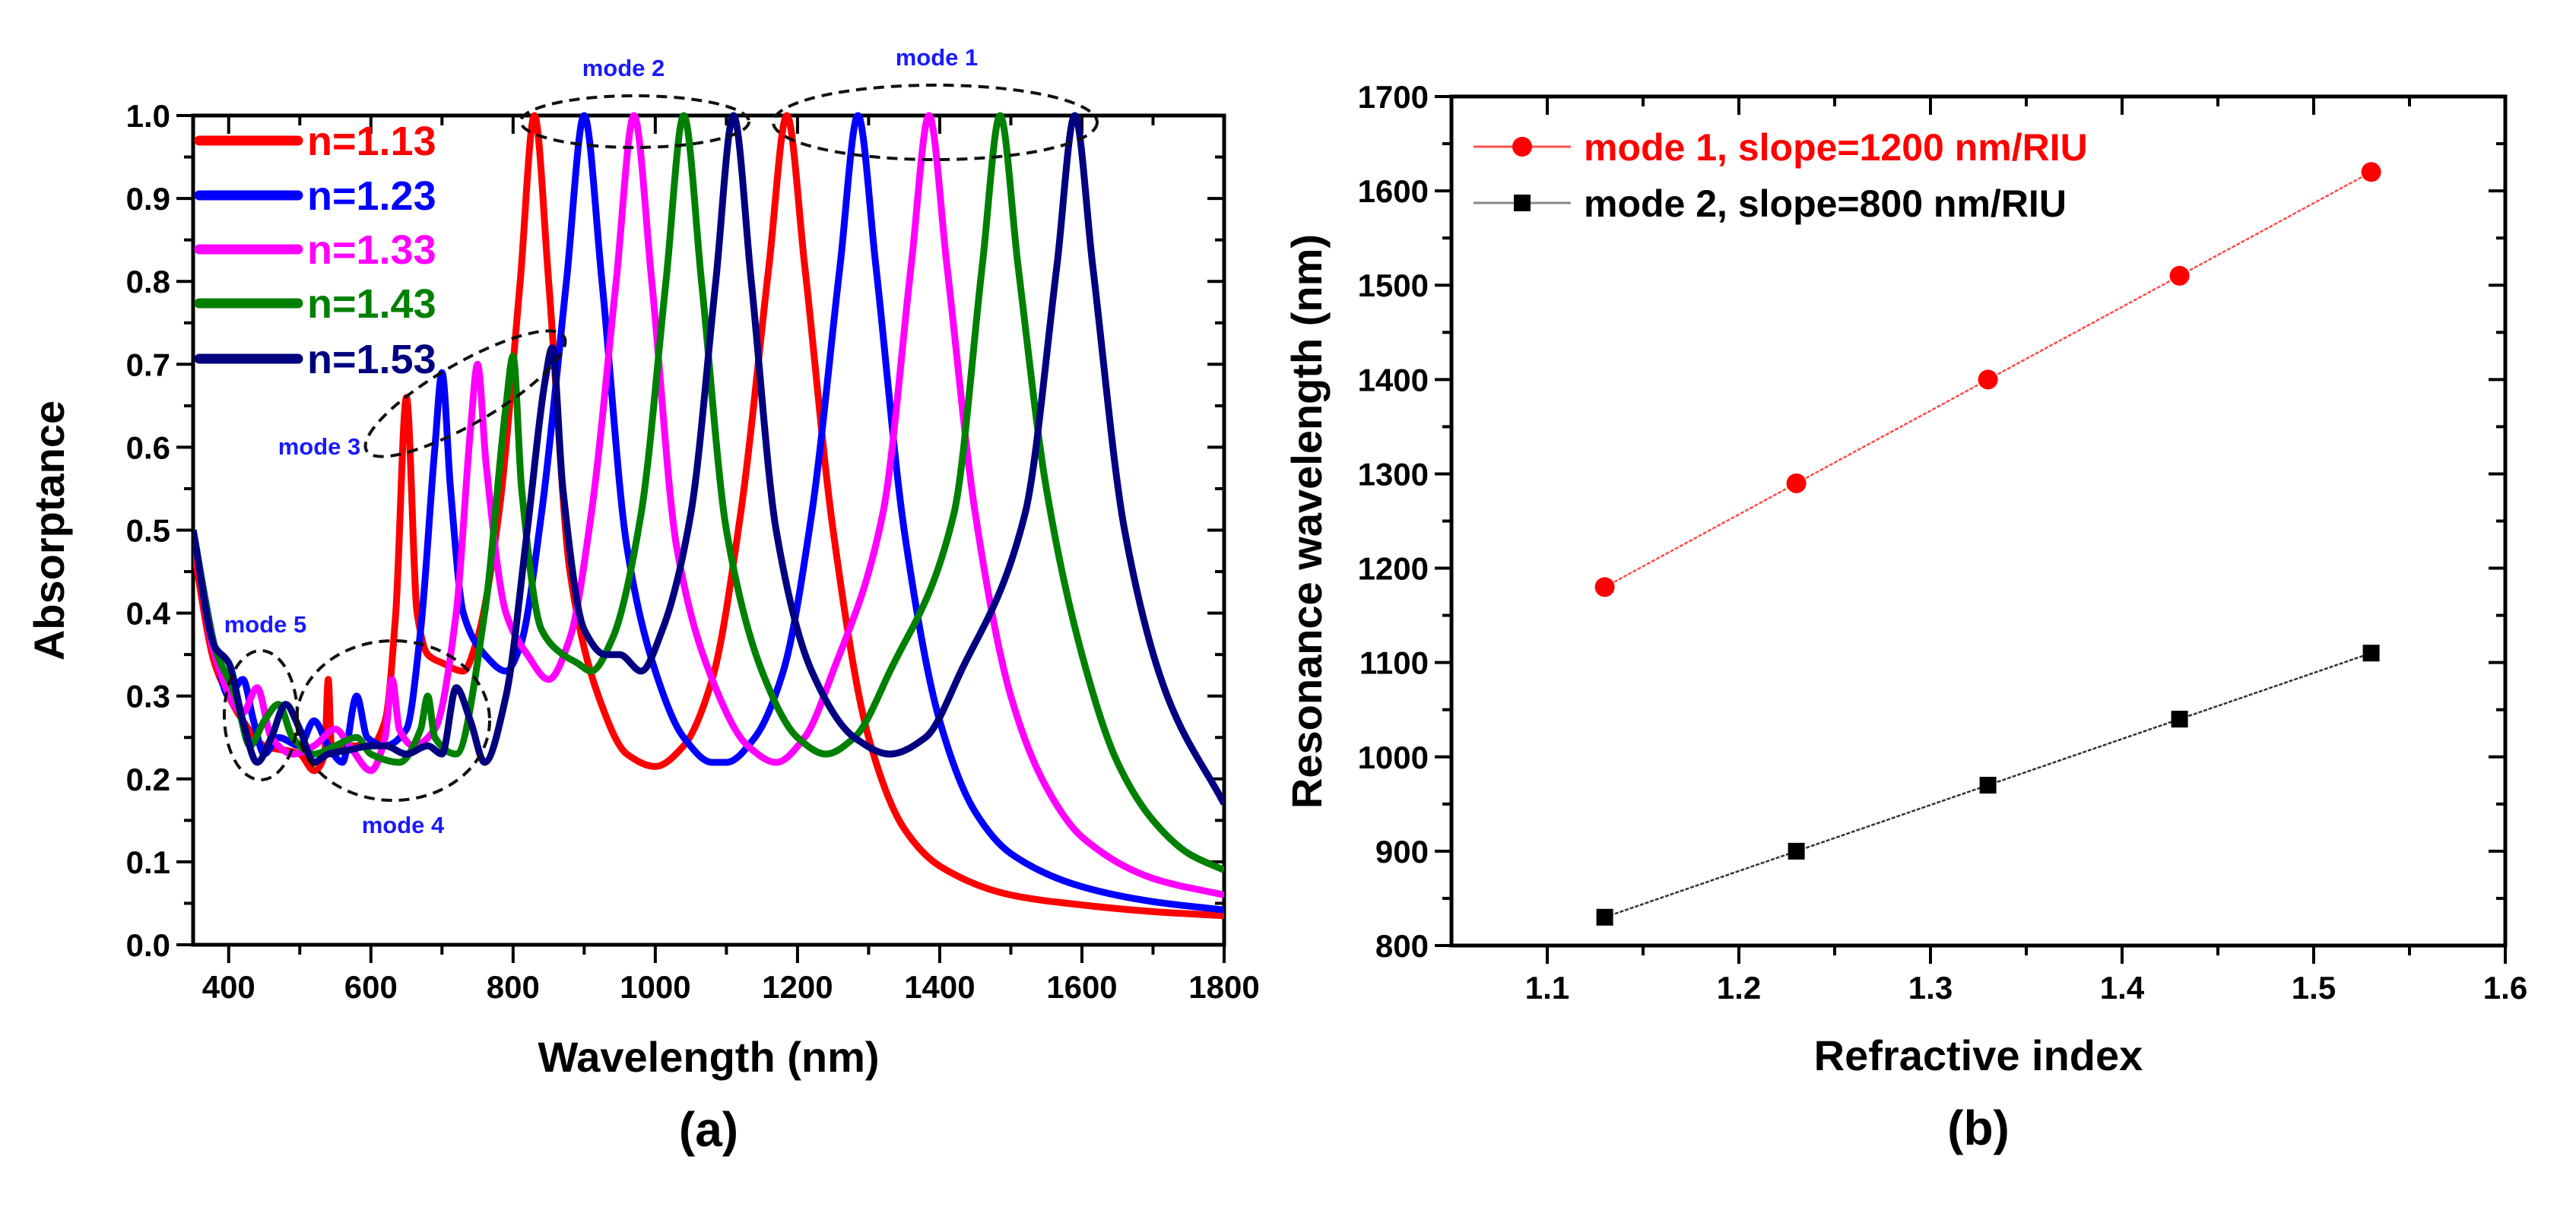  I want to click on x-tick-label: 1.5, so click(2314, 988).